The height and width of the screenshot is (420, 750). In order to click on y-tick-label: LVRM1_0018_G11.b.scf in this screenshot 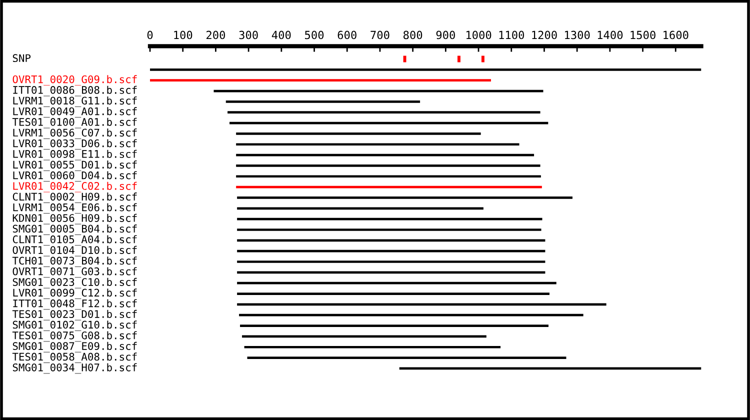, I will do `click(75, 101)`.